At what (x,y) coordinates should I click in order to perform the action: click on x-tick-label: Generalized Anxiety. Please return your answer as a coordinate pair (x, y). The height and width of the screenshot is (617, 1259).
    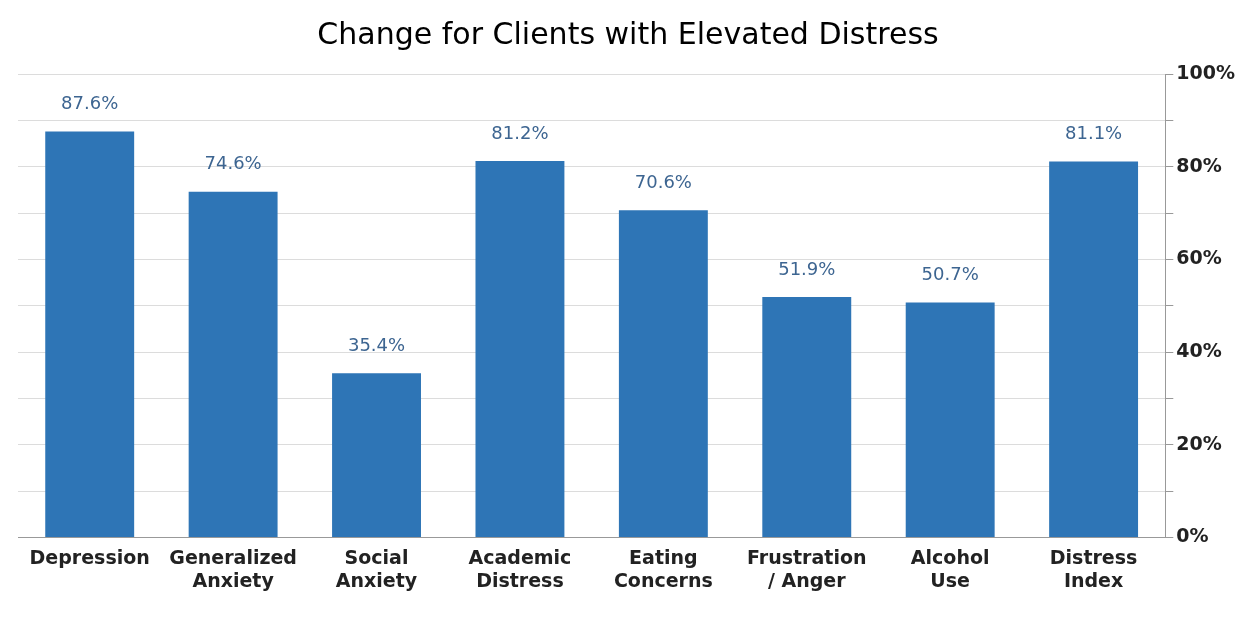
    Looking at the image, I should click on (233, 568).